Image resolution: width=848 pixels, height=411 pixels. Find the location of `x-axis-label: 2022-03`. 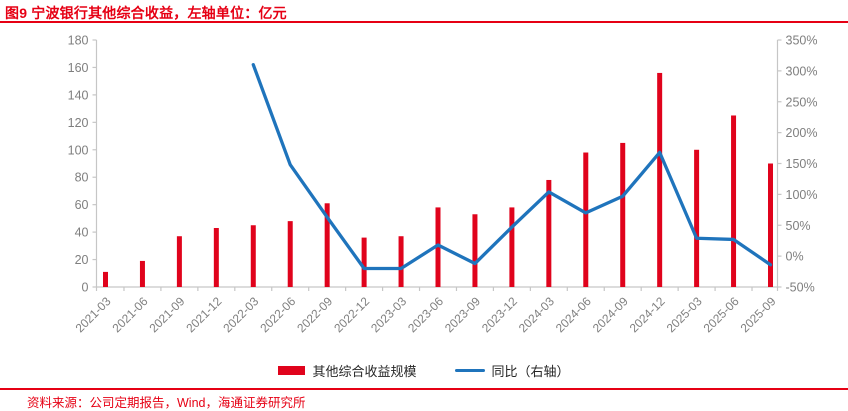

x-axis-label: 2022-03 is located at coordinates (240, 314).